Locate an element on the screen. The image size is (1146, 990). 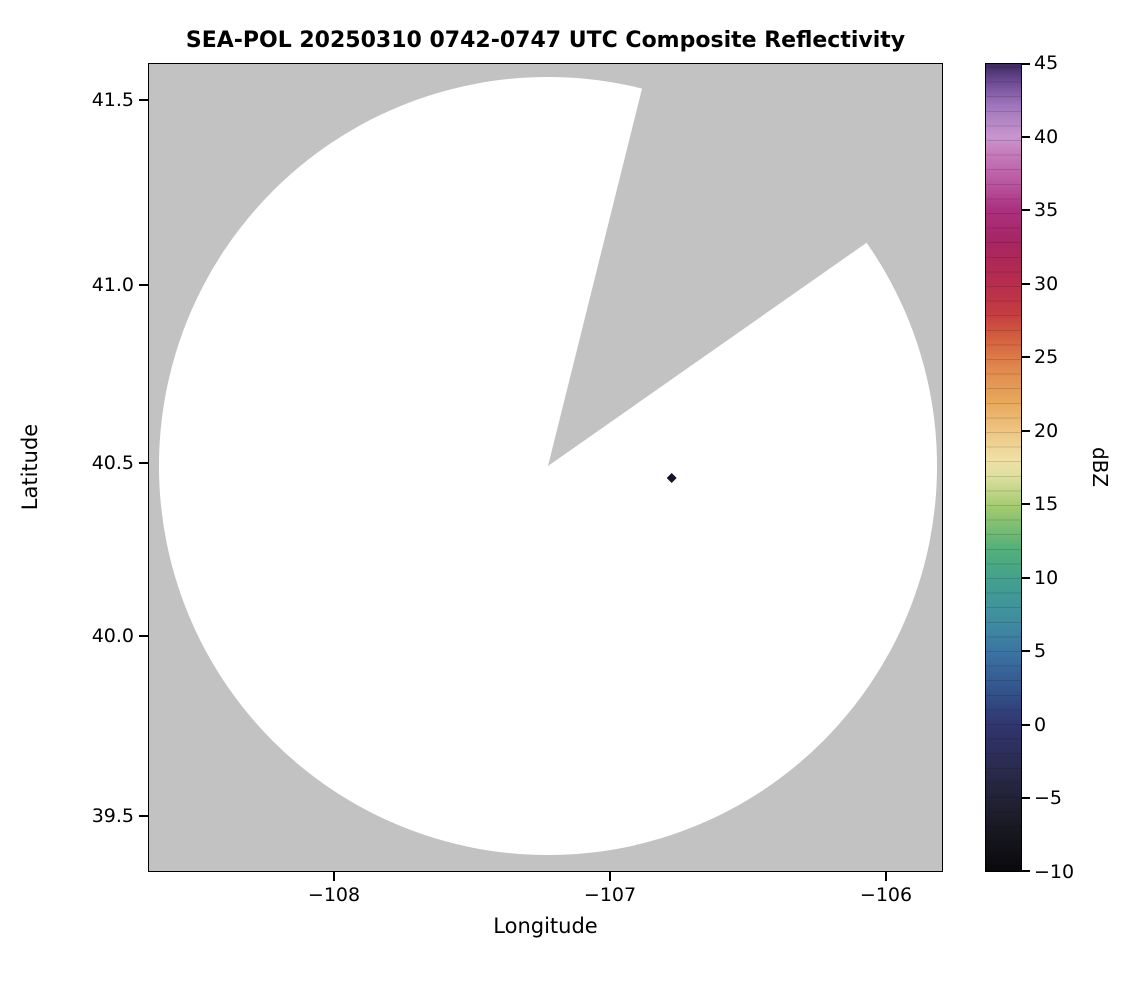
colorbar-tick-label: −5 is located at coordinates (1048, 798).